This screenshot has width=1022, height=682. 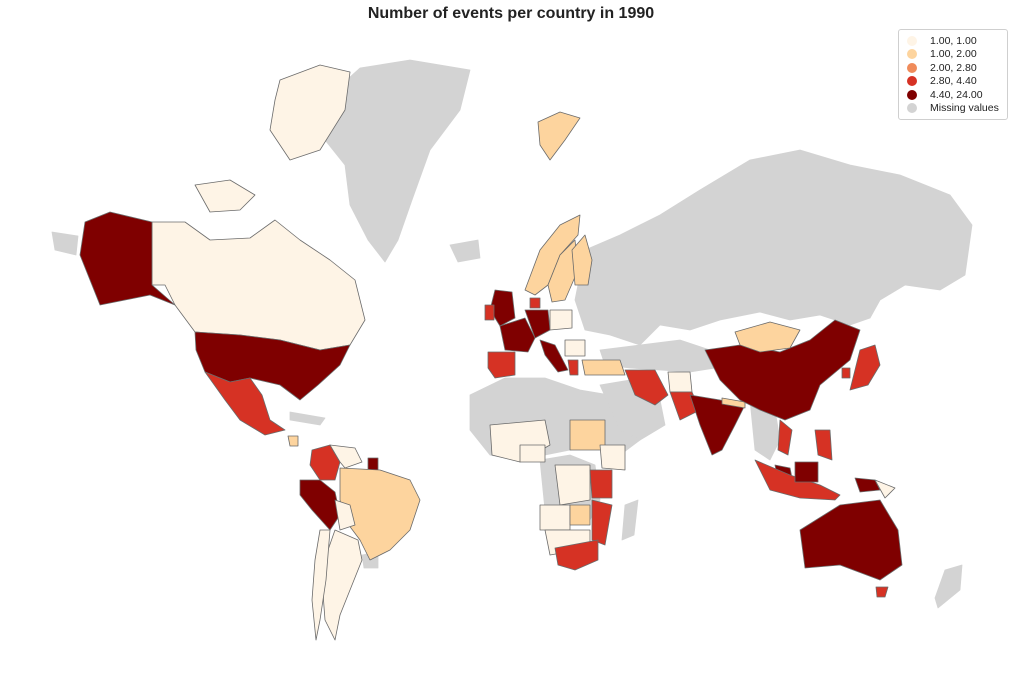 What do you see at coordinates (576, 555) in the screenshot?
I see `south-africa` at bounding box center [576, 555].